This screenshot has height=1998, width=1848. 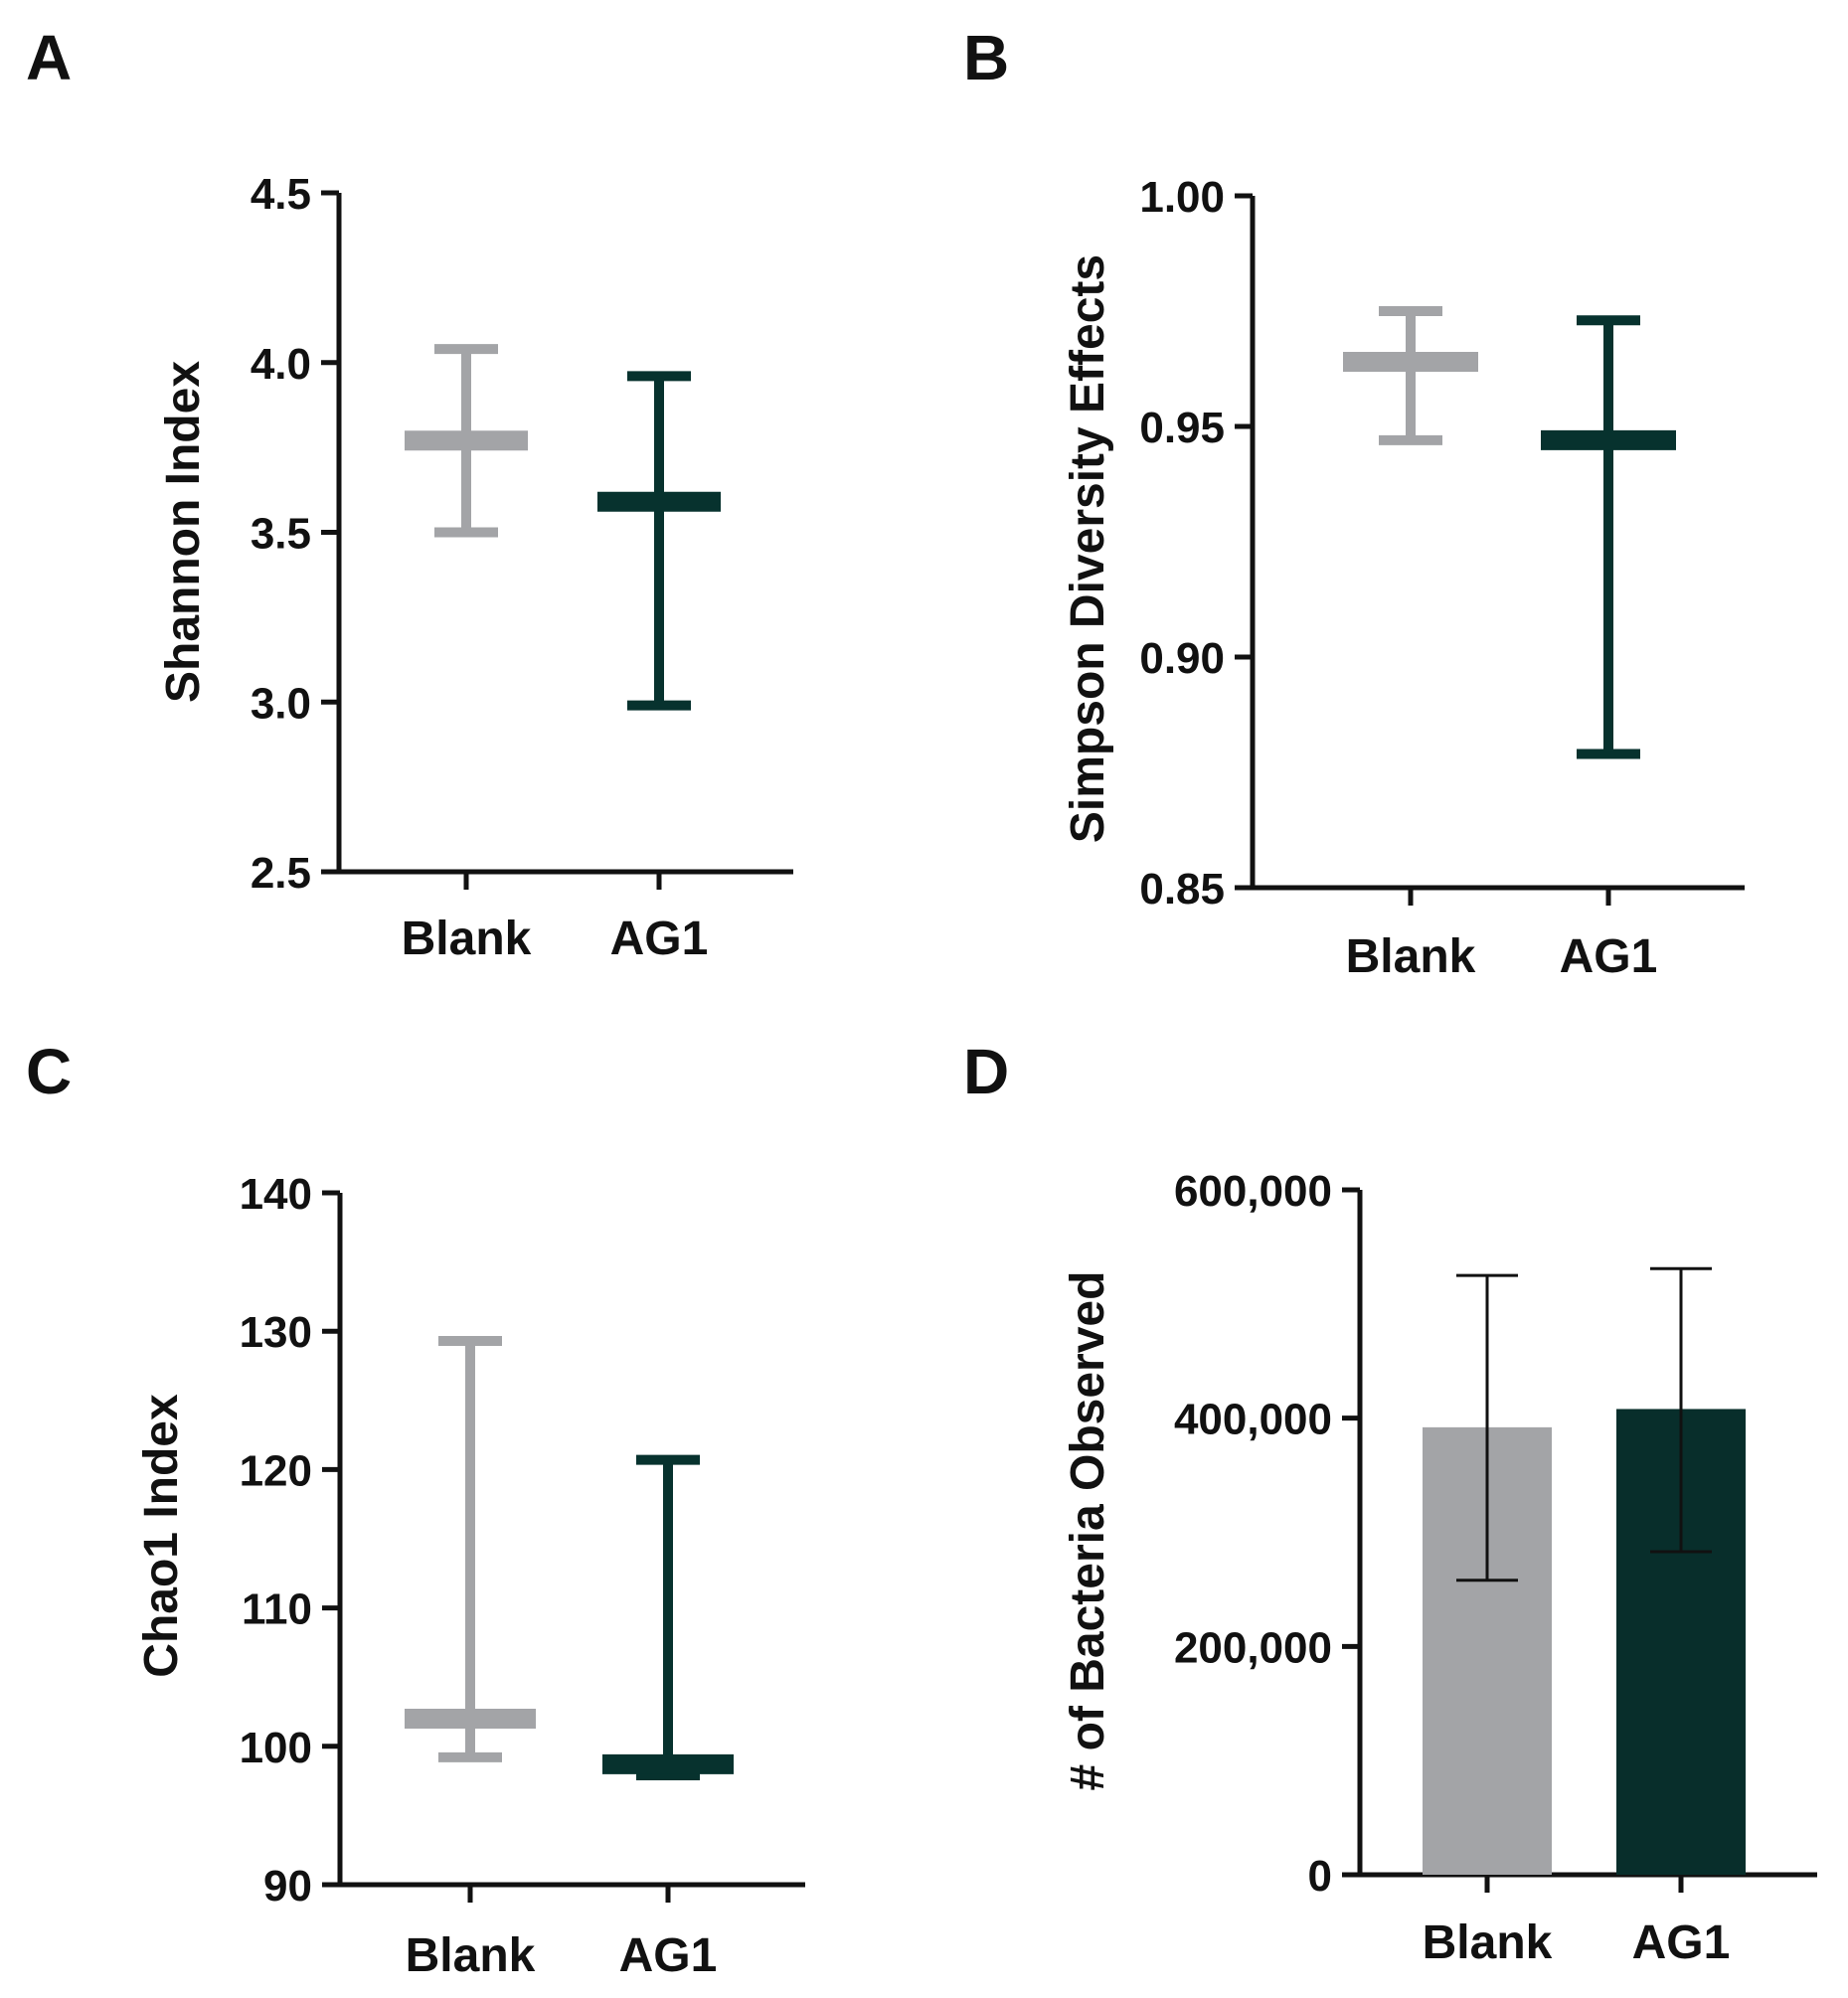 What do you see at coordinates (1488, 1943) in the screenshot?
I see `category-label-blank-d: Blank` at bounding box center [1488, 1943].